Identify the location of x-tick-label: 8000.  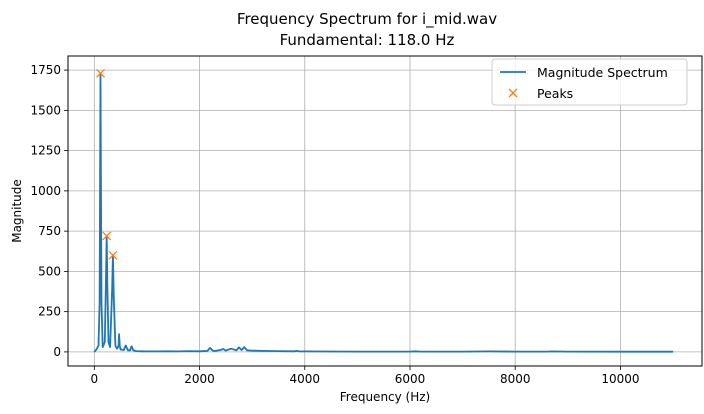
(515, 379).